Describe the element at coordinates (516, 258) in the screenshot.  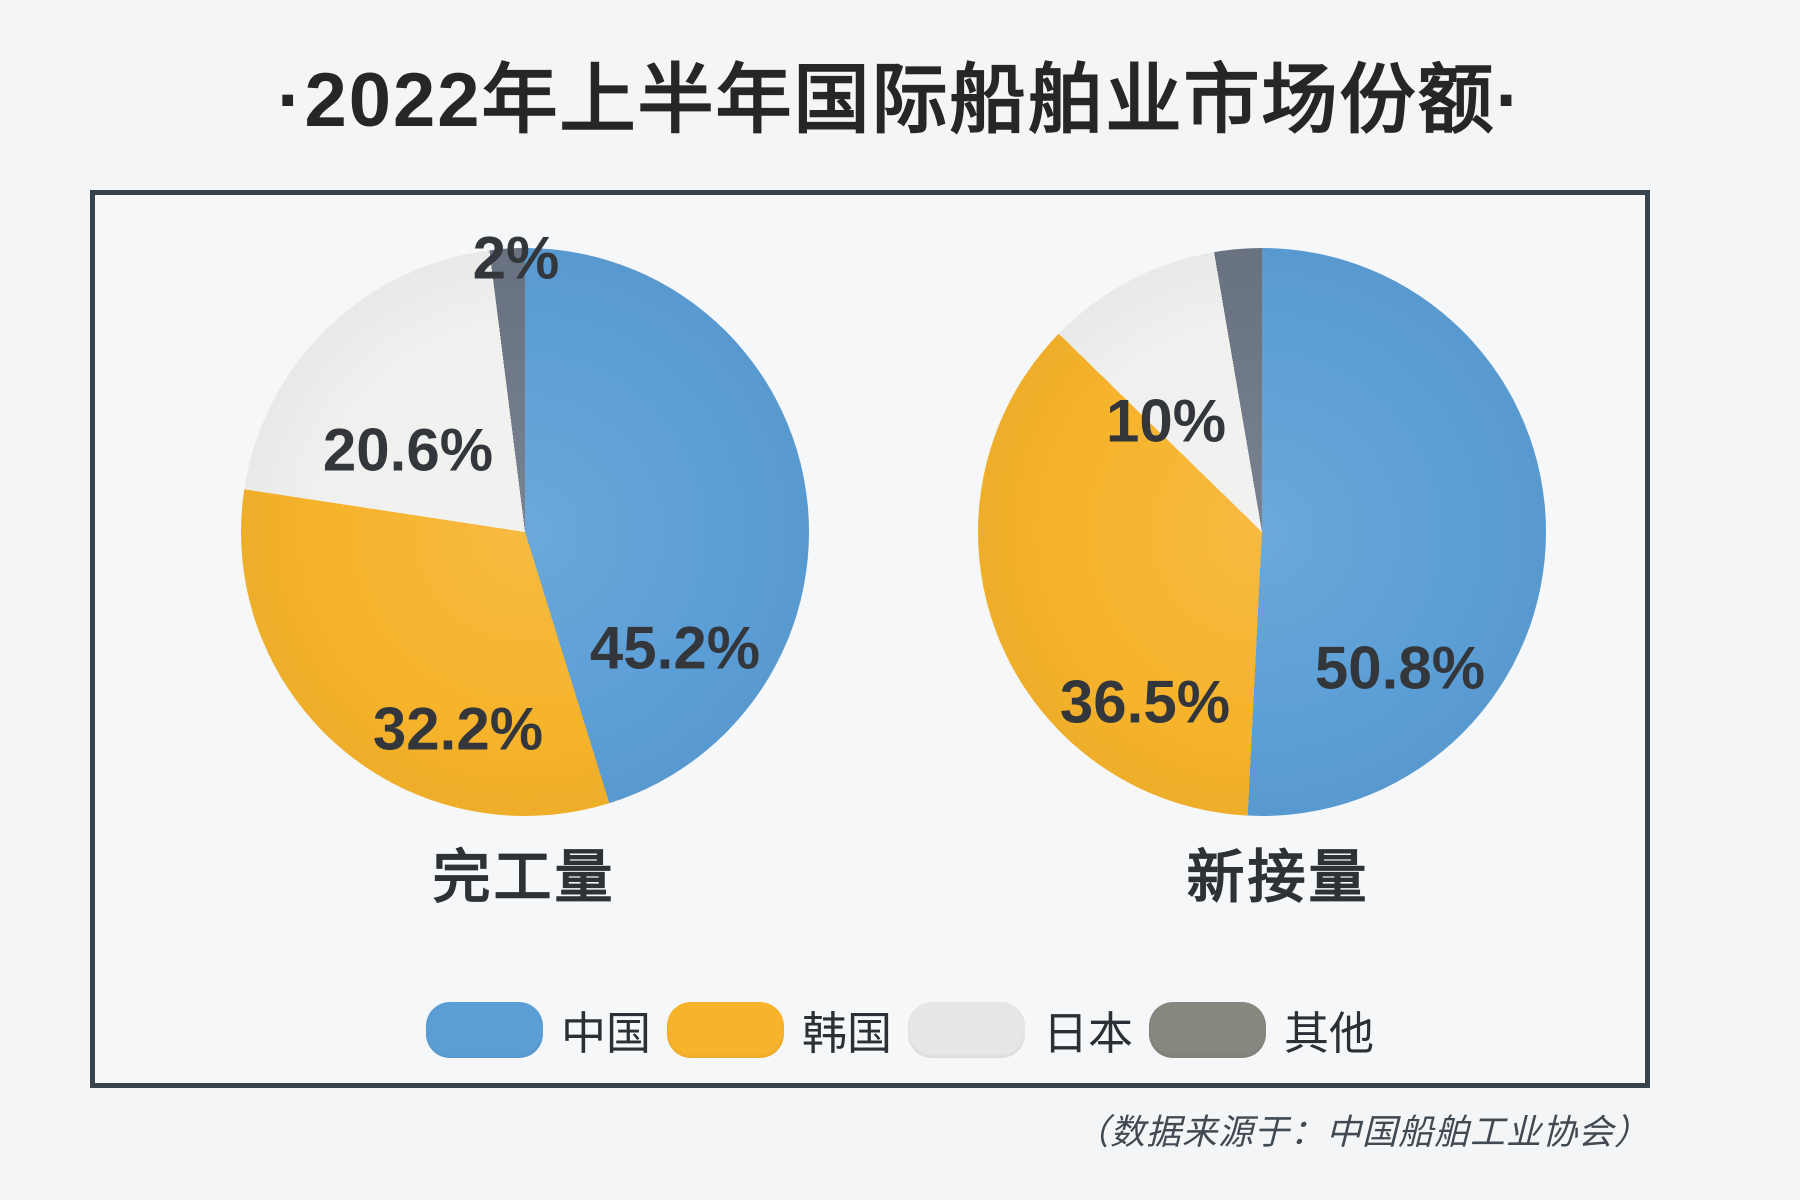
I see `slice-label-other: 2%` at that location.